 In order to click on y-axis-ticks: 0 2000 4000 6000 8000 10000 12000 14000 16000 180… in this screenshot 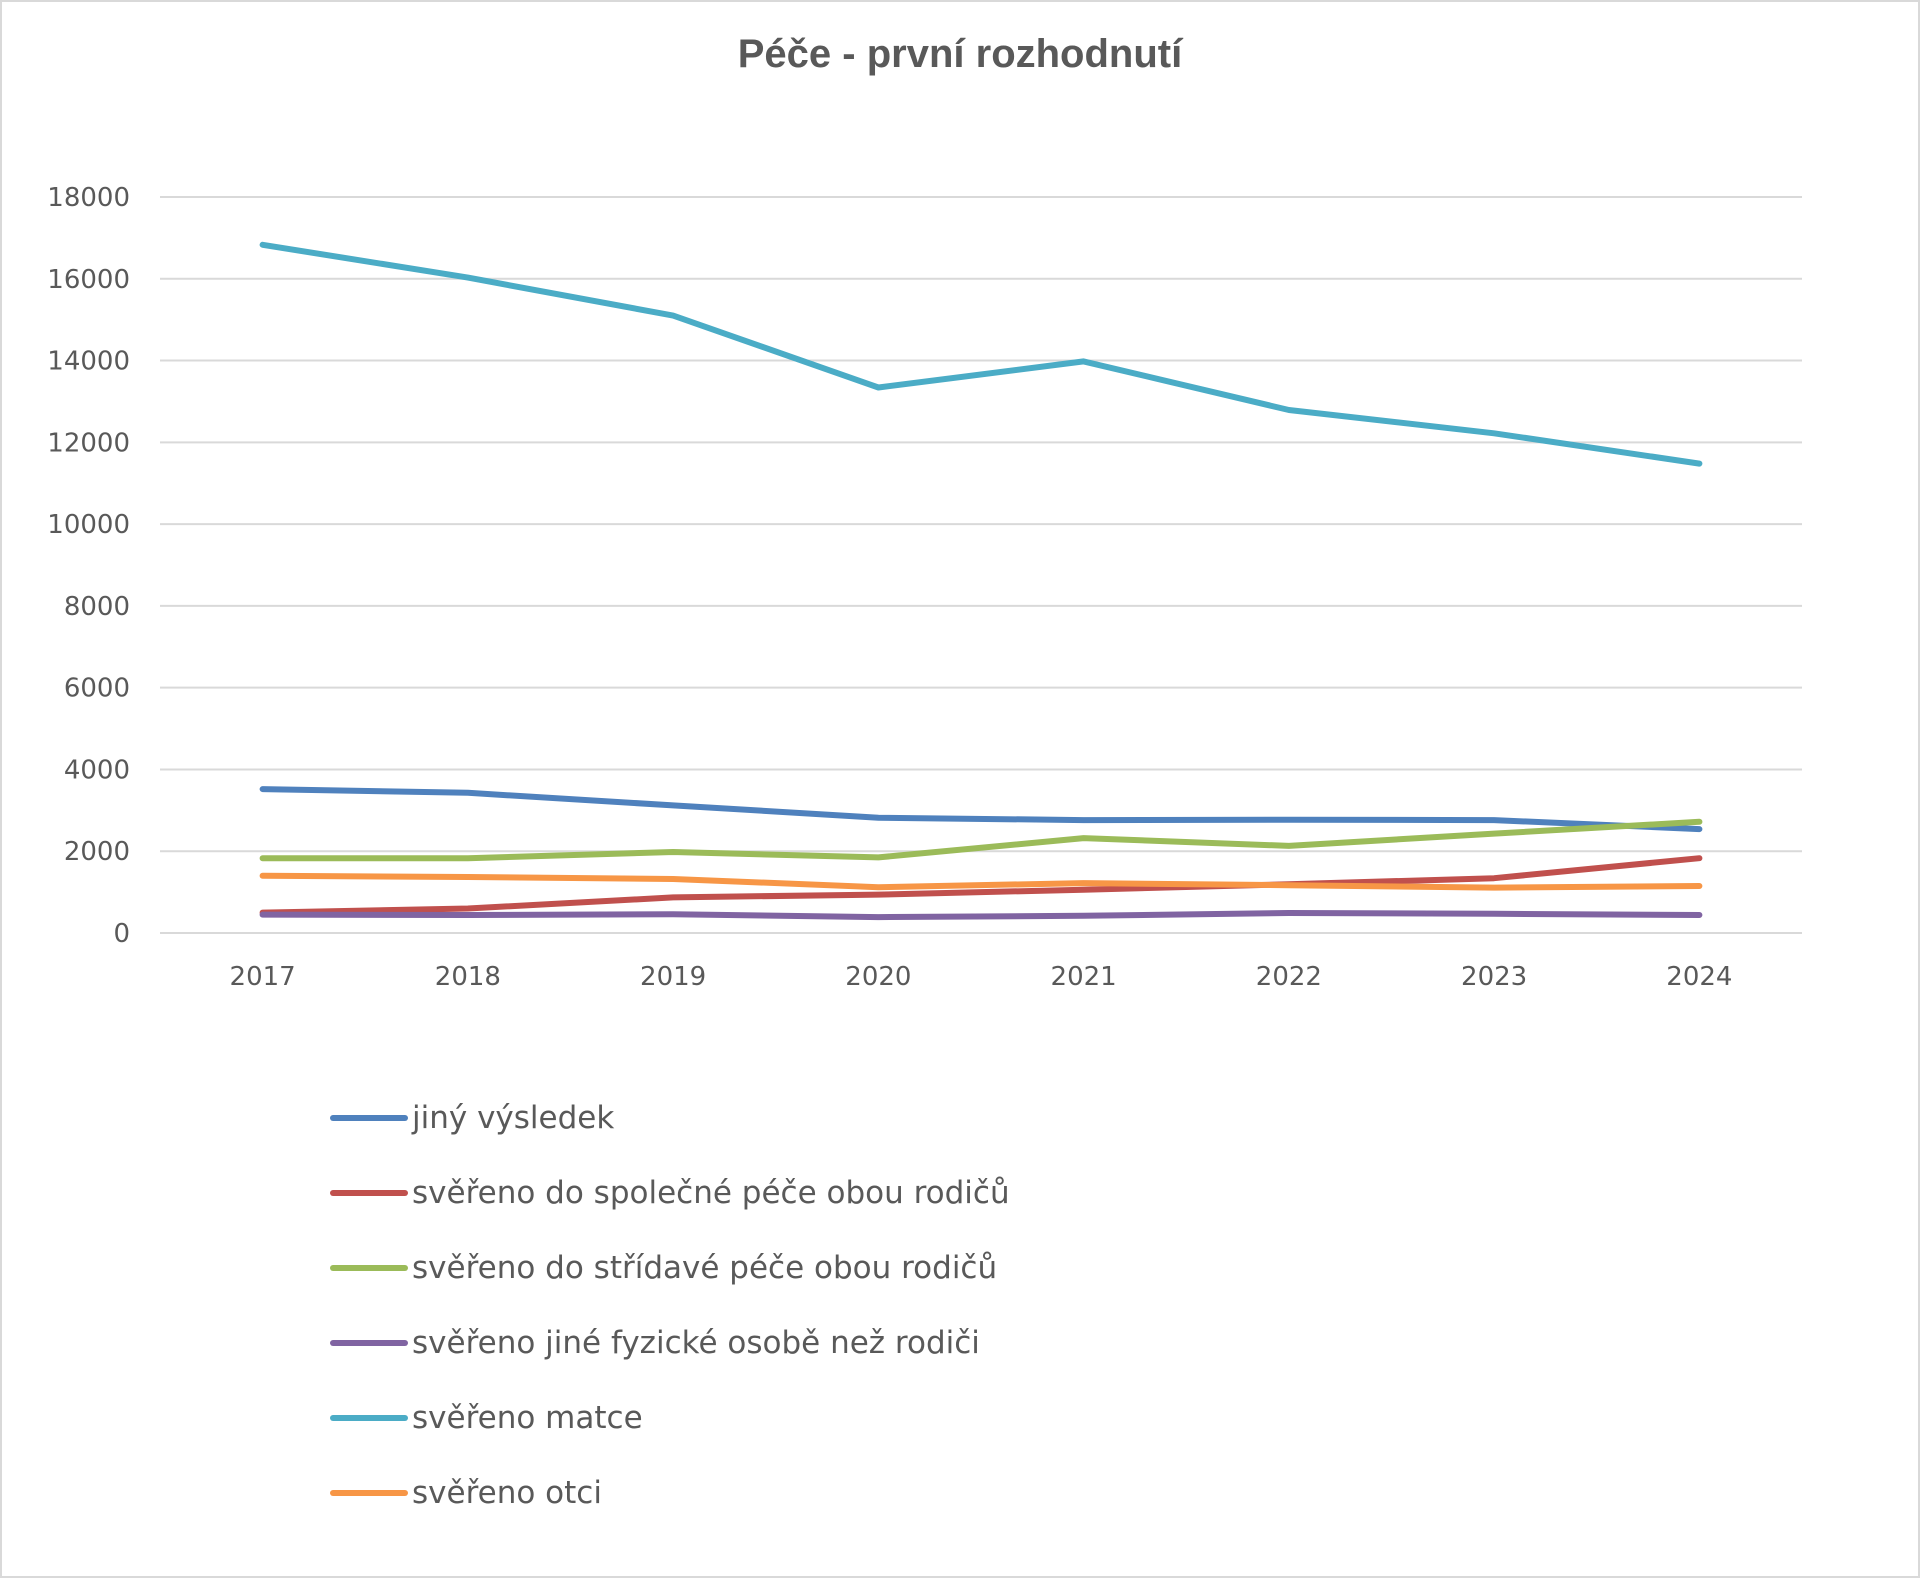, I will do `click(88, 566)`.